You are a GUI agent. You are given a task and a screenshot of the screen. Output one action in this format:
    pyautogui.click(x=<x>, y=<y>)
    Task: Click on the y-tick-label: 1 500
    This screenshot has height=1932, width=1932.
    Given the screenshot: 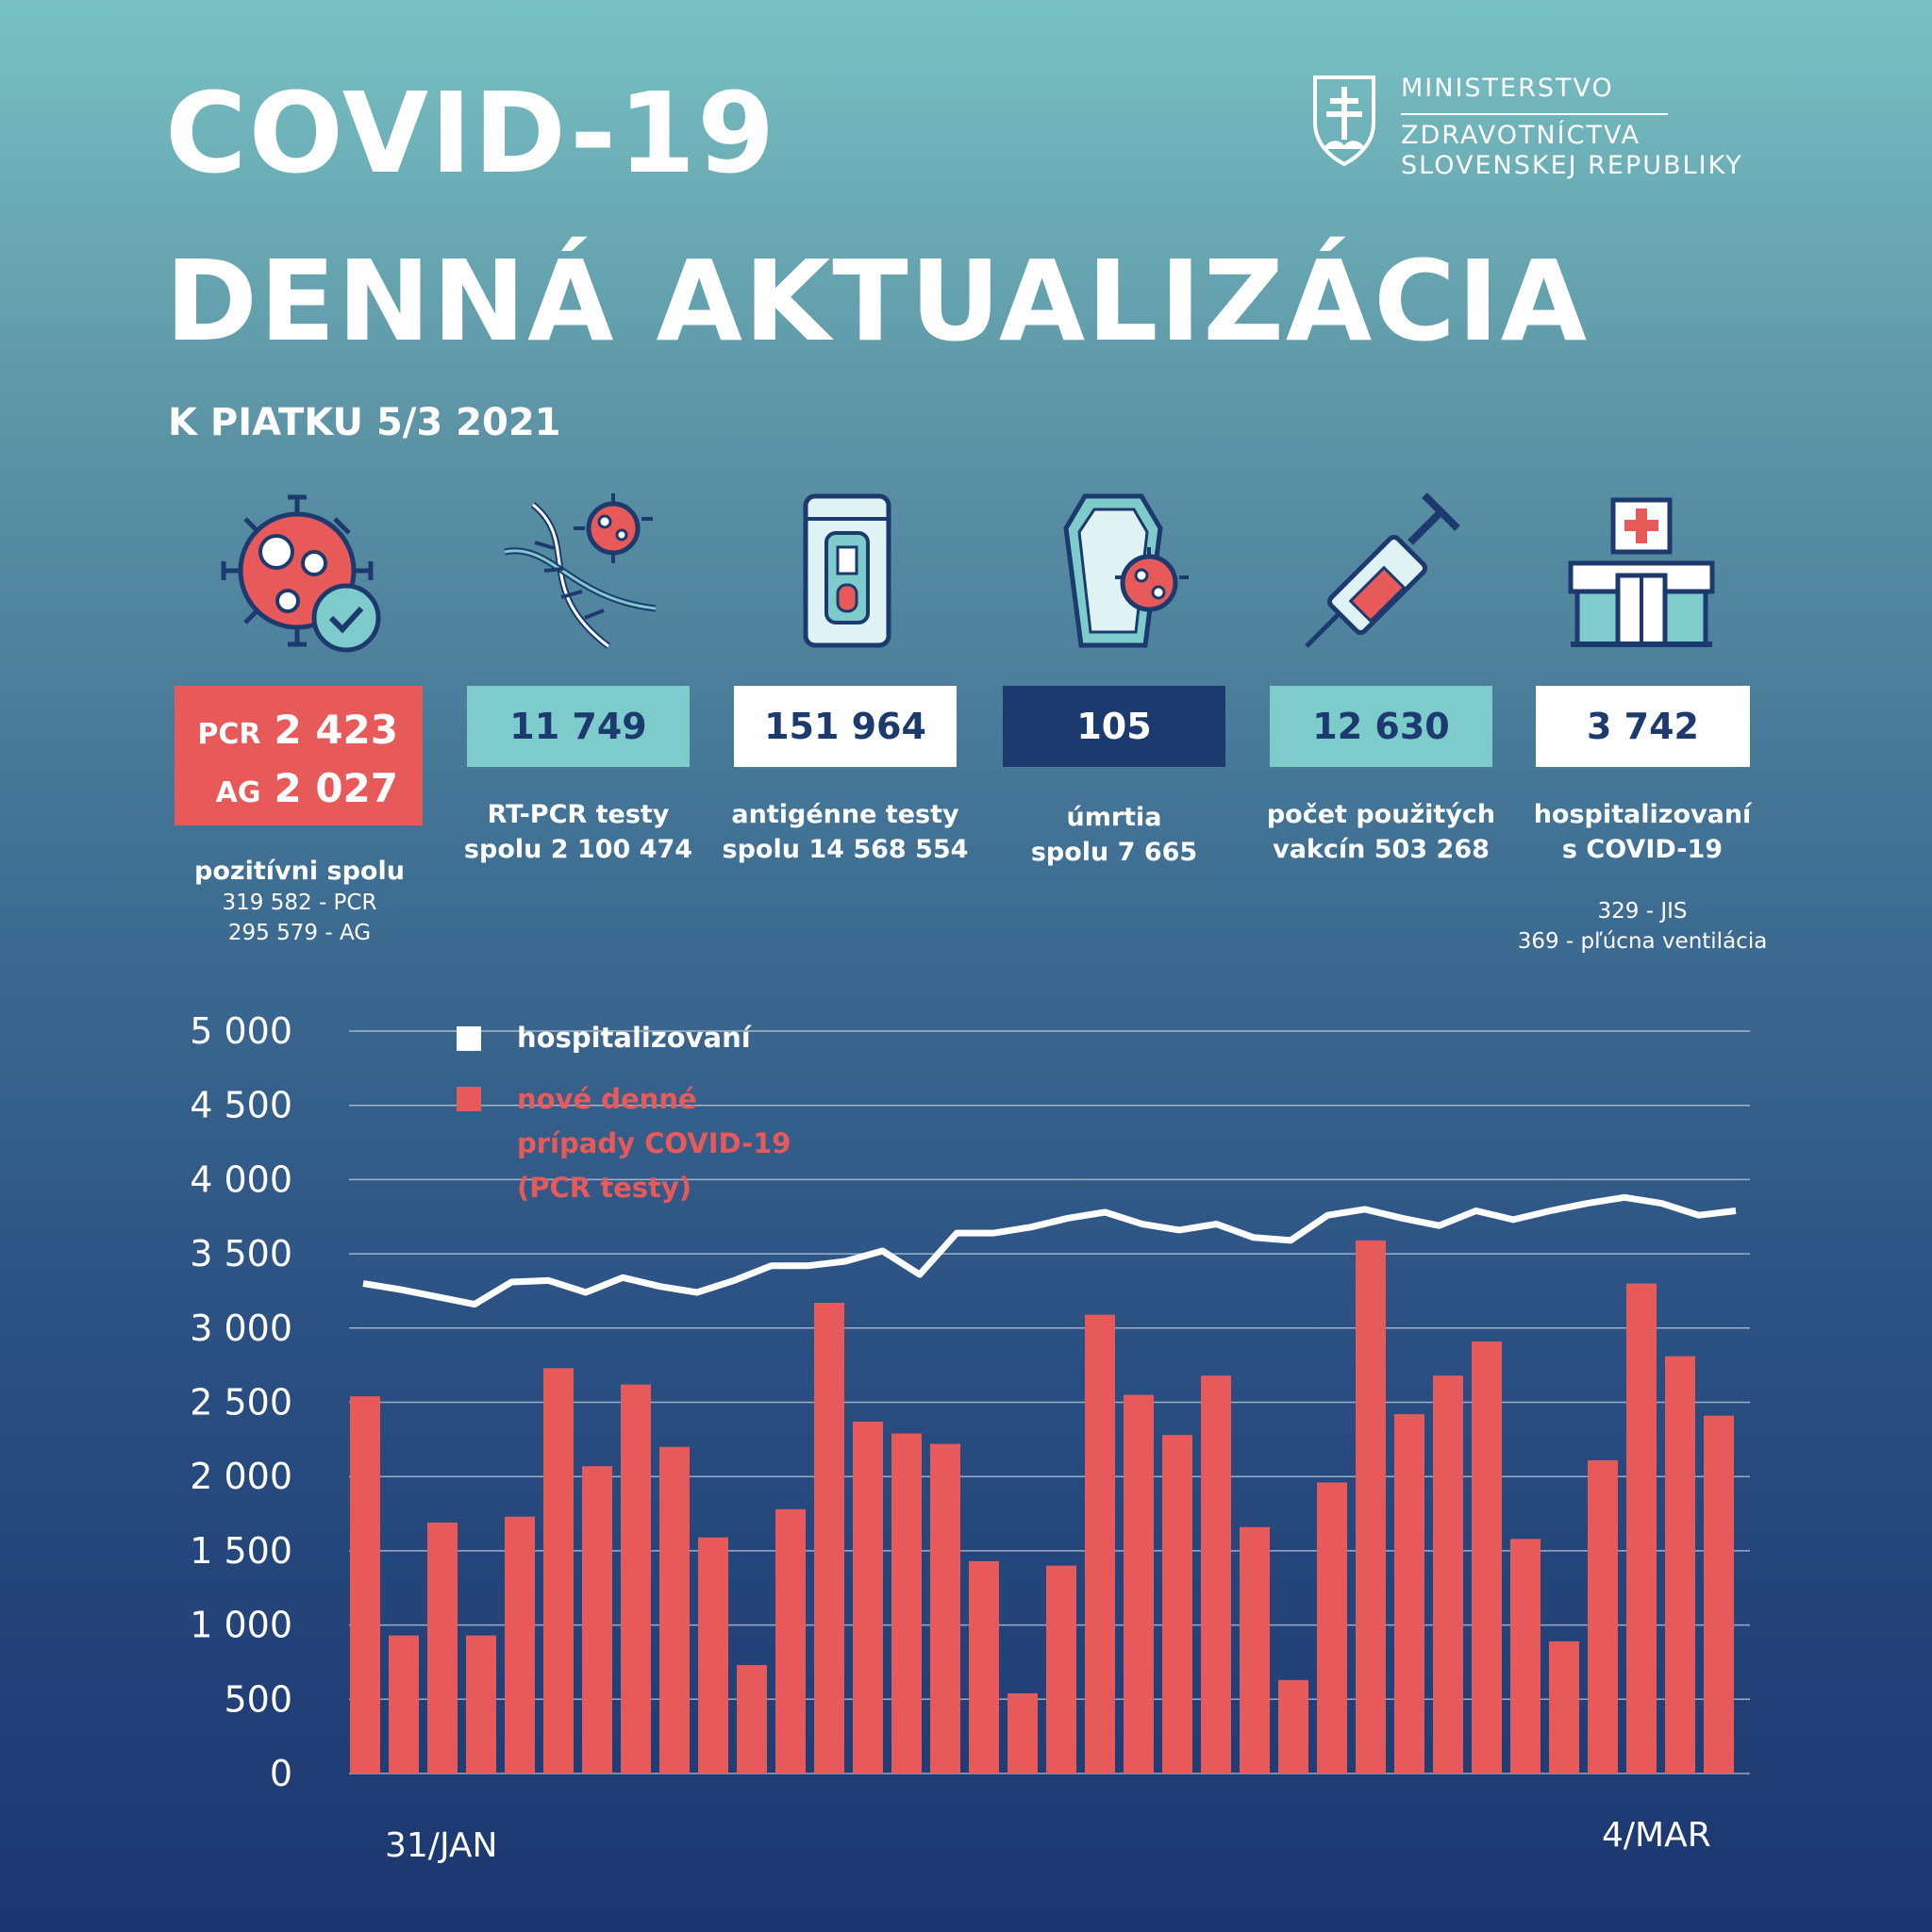 What is the action you would take?
    pyautogui.click(x=241, y=1551)
    